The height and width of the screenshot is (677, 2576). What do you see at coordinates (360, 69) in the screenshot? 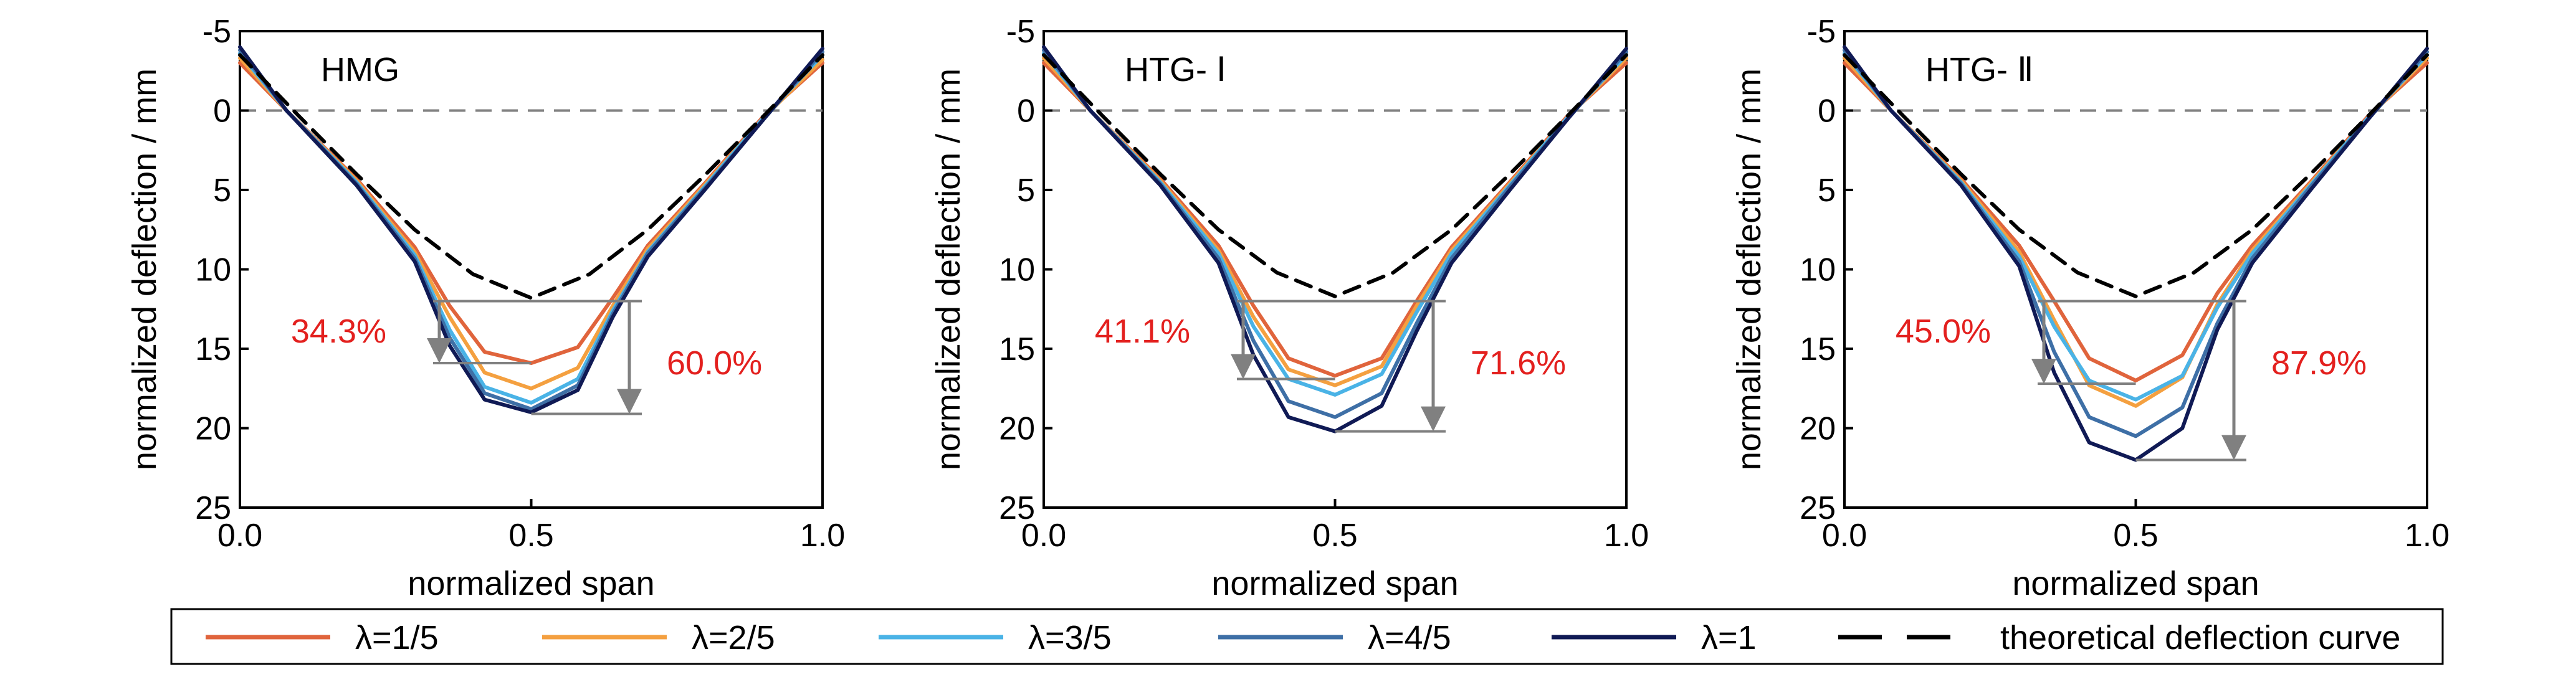
I see `panel-title: HMG` at bounding box center [360, 69].